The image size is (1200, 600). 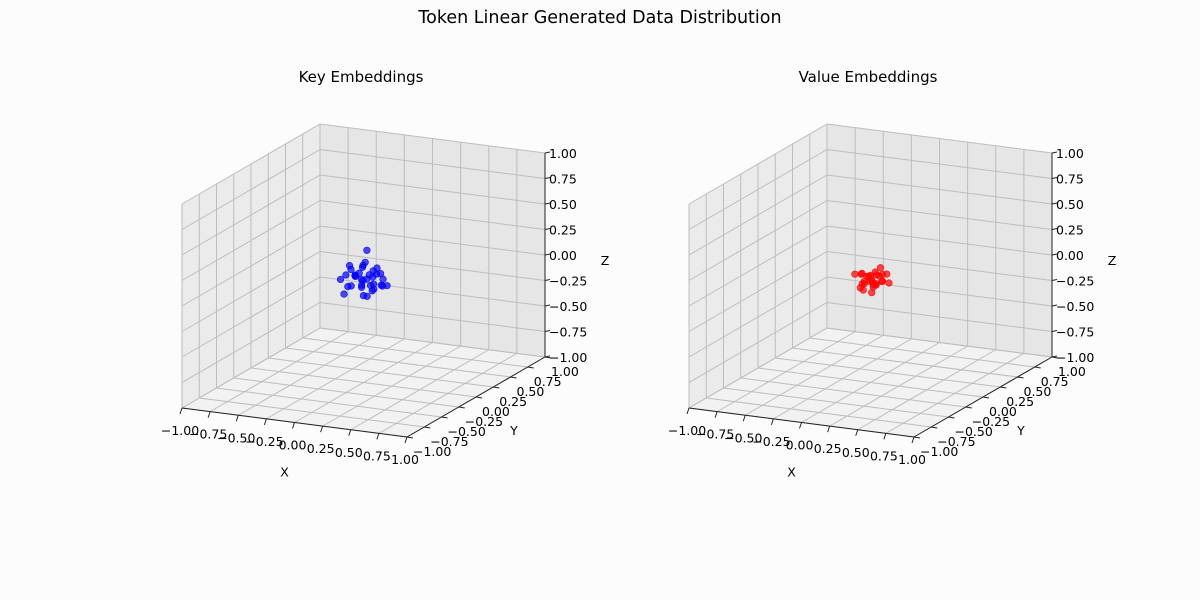 I want to click on y-tick-label: 0.75, so click(x=1055, y=381).